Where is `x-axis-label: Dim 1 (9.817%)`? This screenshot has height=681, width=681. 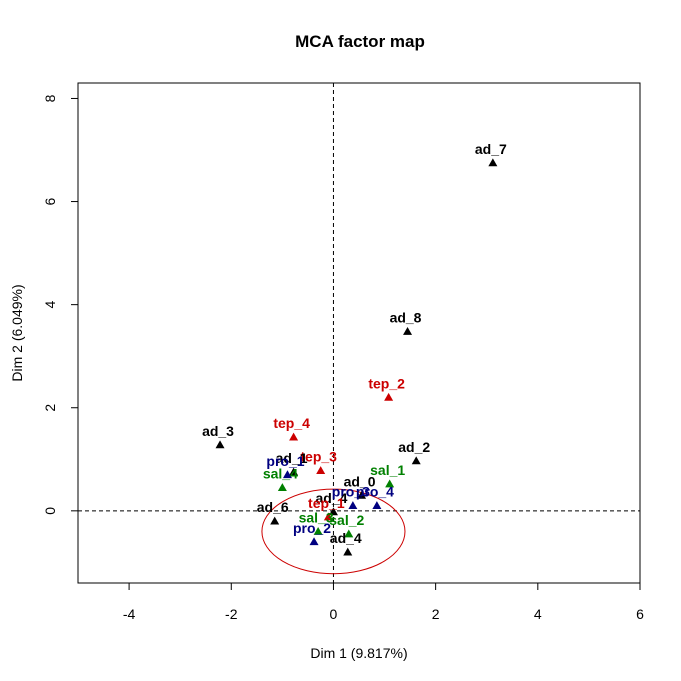 x-axis-label: Dim 1 (9.817%) is located at coordinates (358, 653).